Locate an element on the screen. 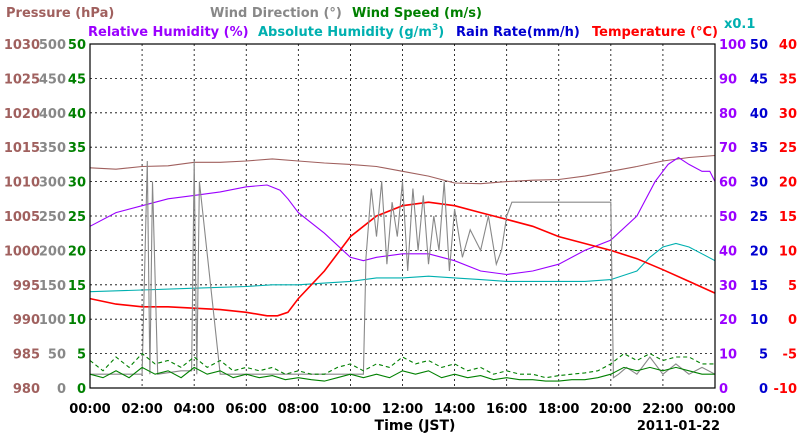 This screenshot has height=434, width=800. x-tick-label: 20:00 is located at coordinates (610, 409).